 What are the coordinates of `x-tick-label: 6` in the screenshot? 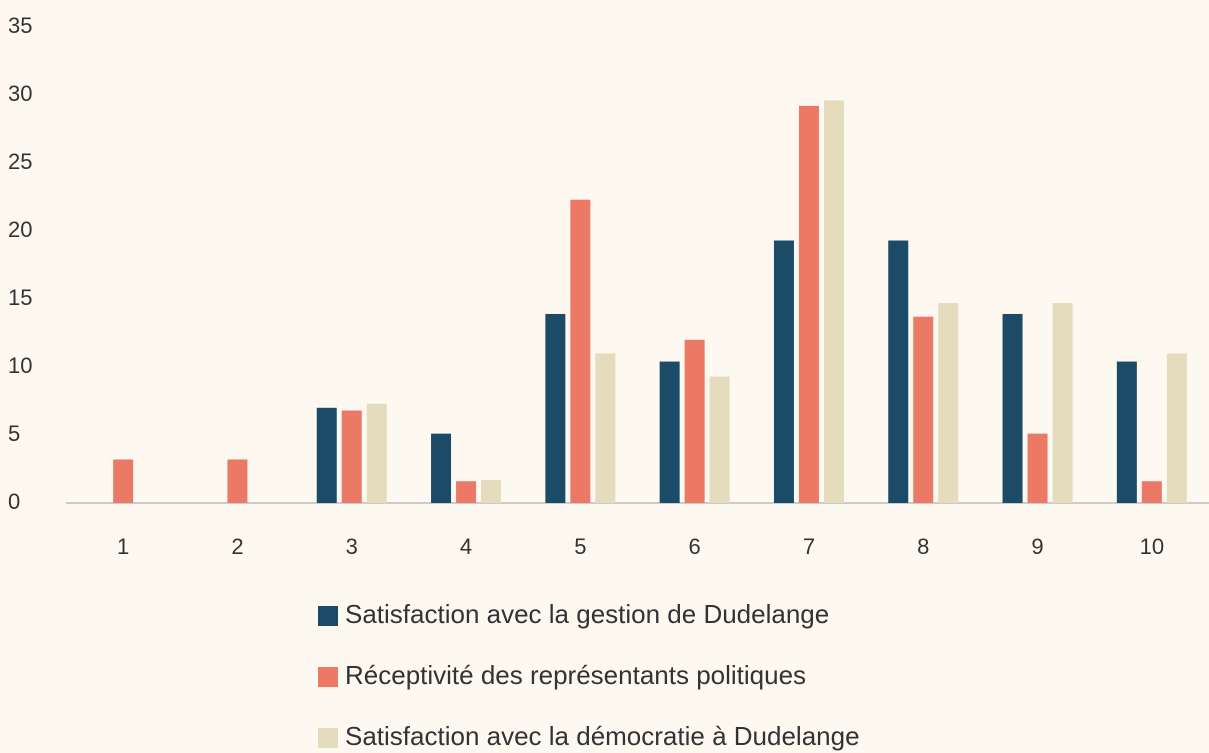 It's located at (695, 546).